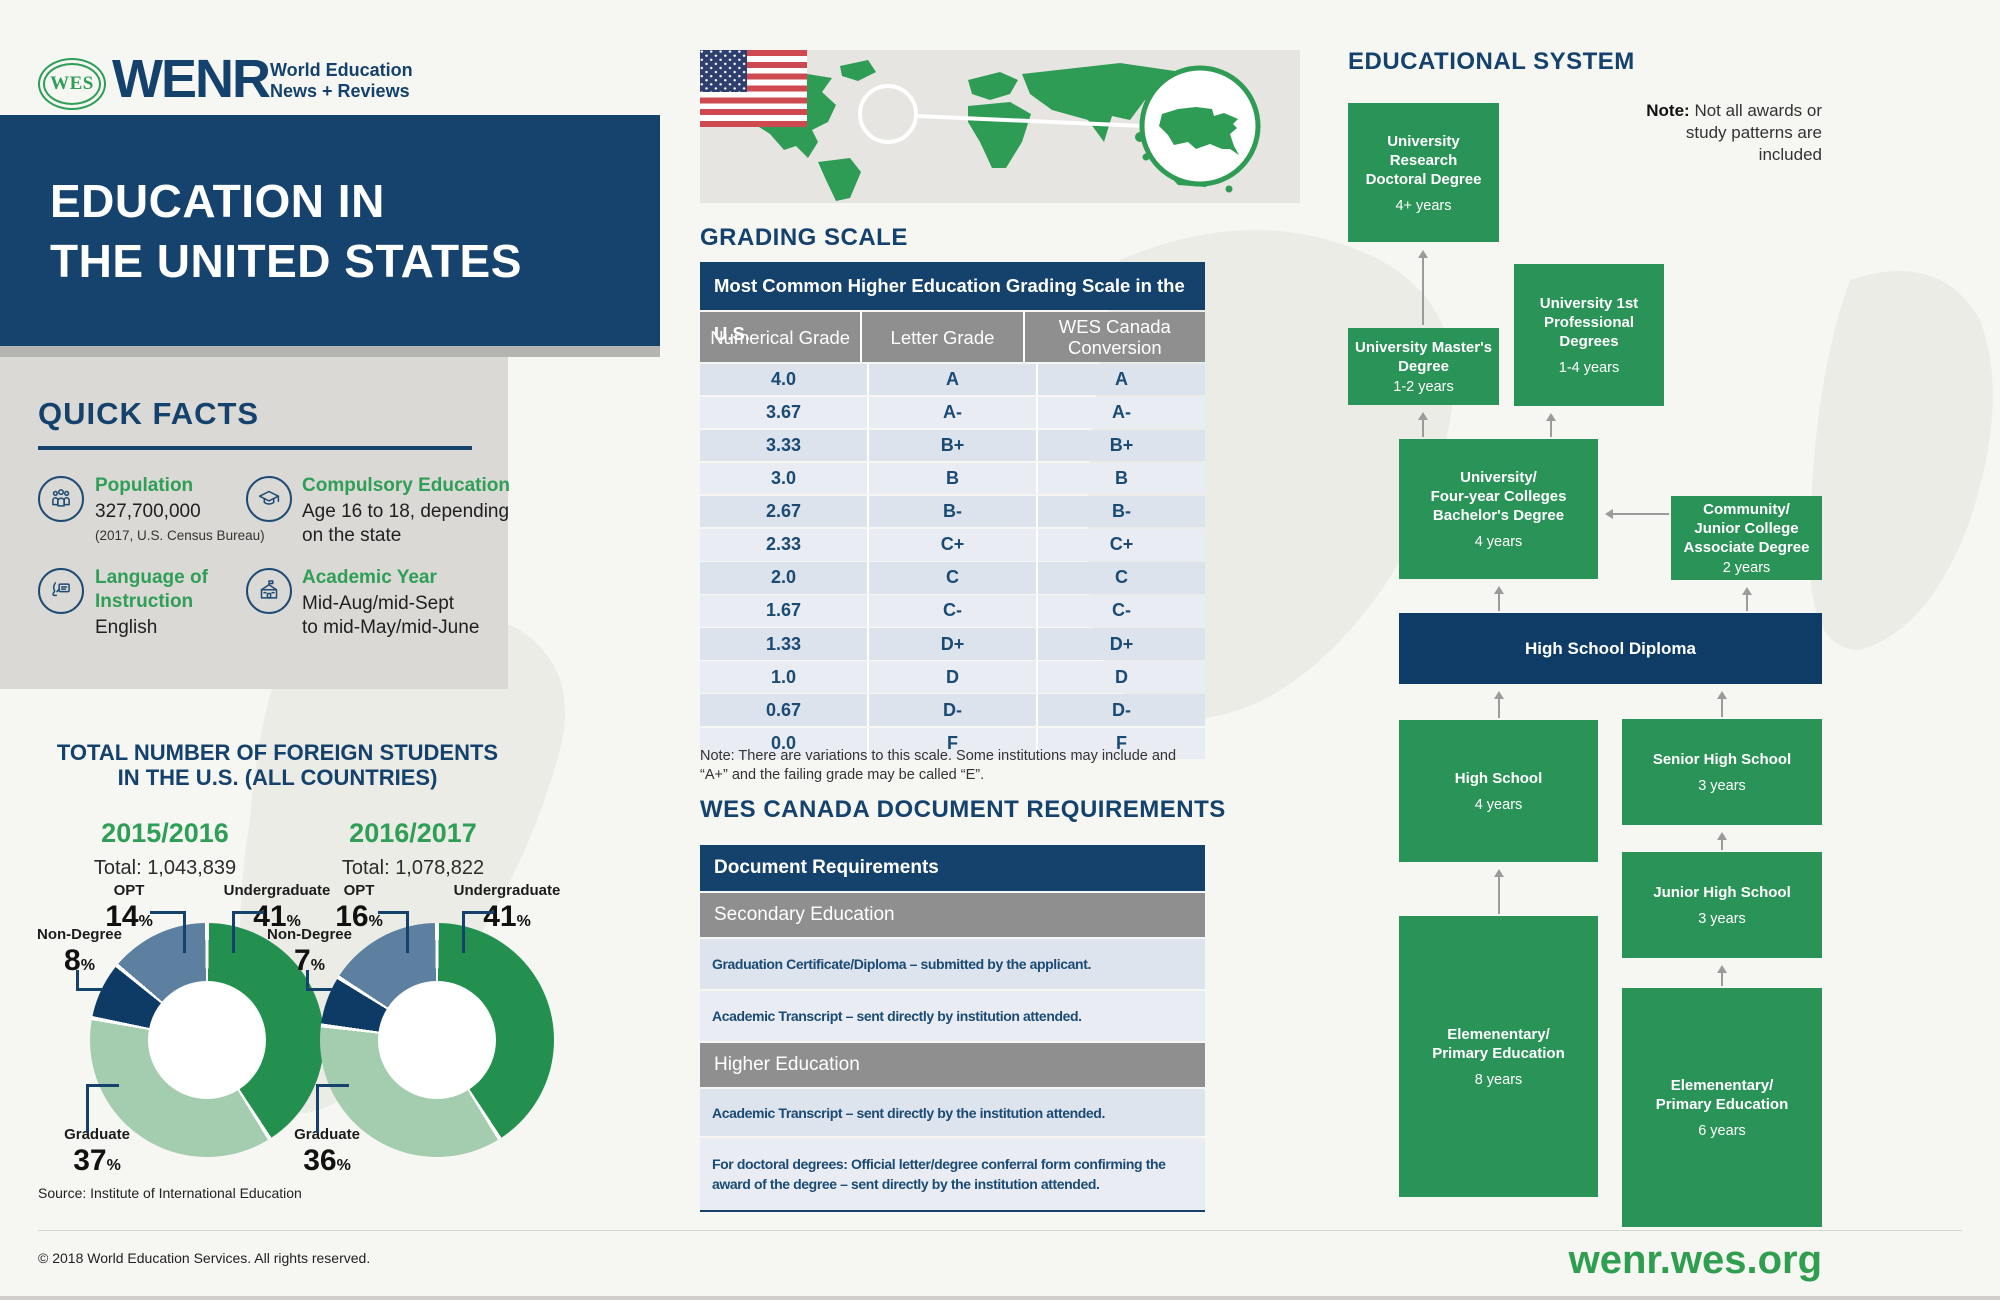 Image resolution: width=2000 pixels, height=1300 pixels. What do you see at coordinates (61, 591) in the screenshot?
I see `speech-icon` at bounding box center [61, 591].